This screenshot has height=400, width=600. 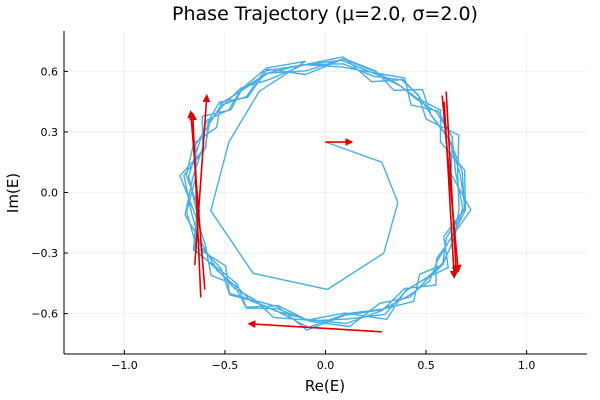 What do you see at coordinates (426, 365) in the screenshot?
I see `x-tick-label: 0.5` at bounding box center [426, 365].